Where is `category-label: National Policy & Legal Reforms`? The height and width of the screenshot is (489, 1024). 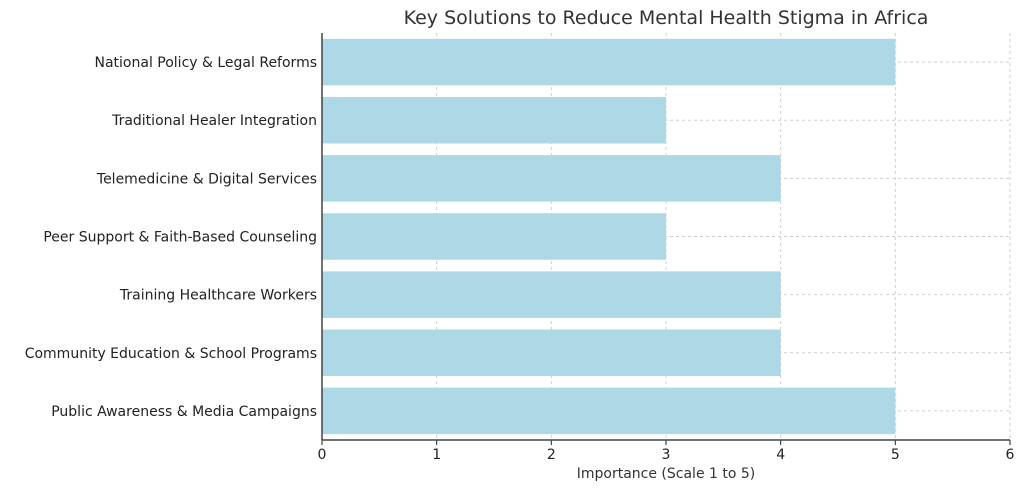
category-label: National Policy & Legal Reforms is located at coordinates (206, 63).